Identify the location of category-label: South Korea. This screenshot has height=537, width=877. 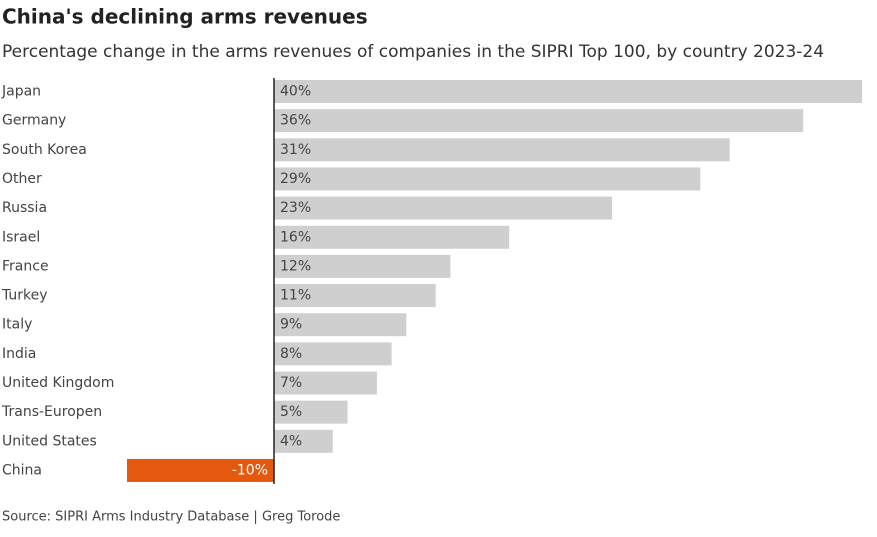
(44, 150).